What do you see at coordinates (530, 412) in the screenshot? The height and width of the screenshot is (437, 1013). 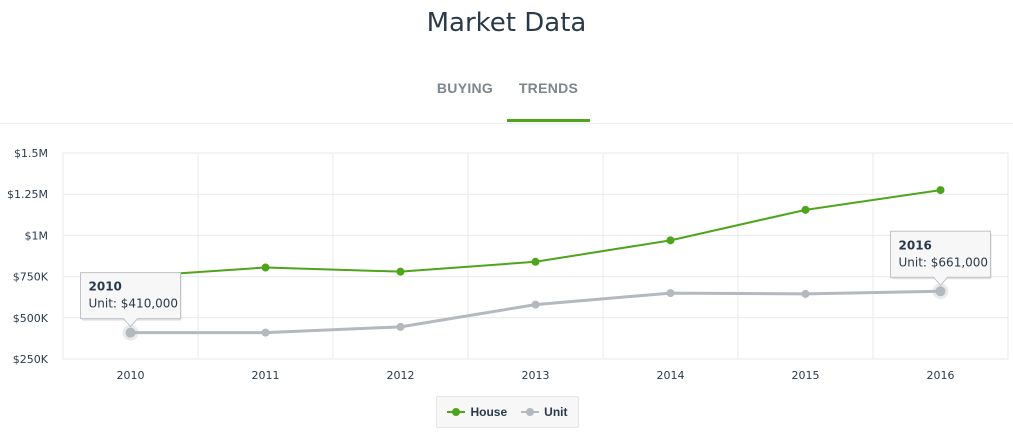 I see `legend-unit-swatch-icon` at bounding box center [530, 412].